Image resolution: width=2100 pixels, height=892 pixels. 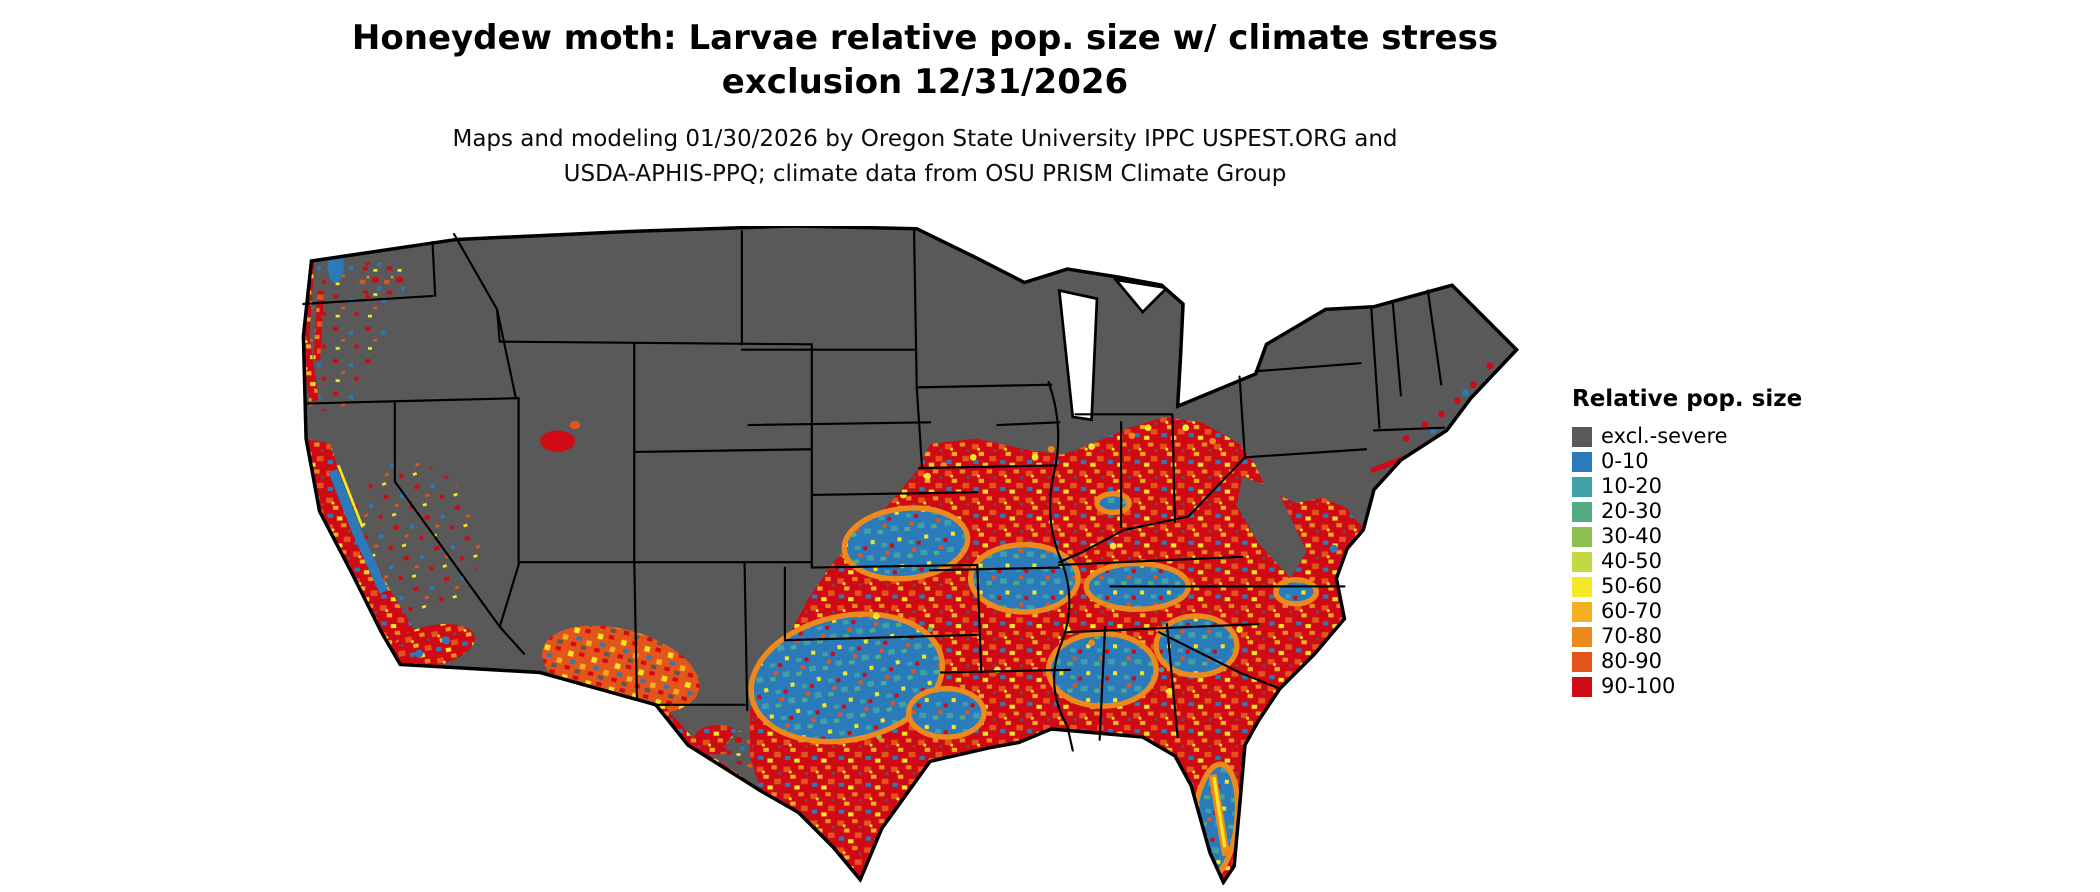 I want to click on legend-item-label: 70-80, so click(x=1632, y=636).